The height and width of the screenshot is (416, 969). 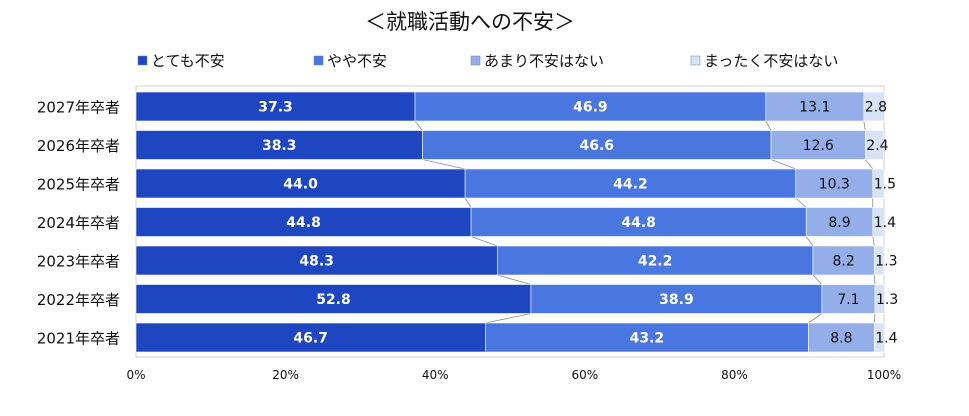 What do you see at coordinates (676, 300) in the screenshot?
I see `data-label-2-row-6: 38.9` at bounding box center [676, 300].